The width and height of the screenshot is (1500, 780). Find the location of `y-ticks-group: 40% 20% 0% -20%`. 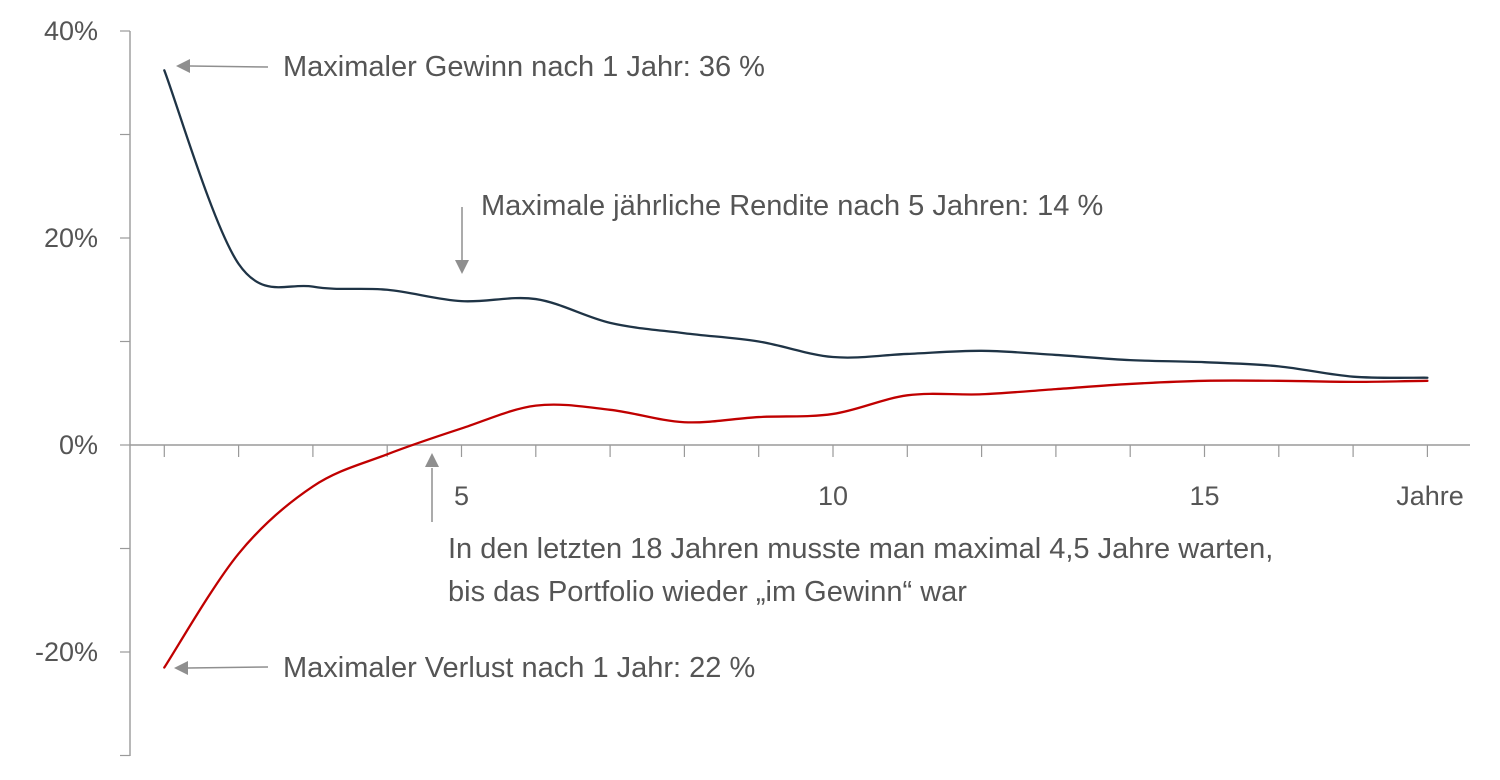

y-ticks-group: 40% 20% 0% -20% is located at coordinates (82, 386).